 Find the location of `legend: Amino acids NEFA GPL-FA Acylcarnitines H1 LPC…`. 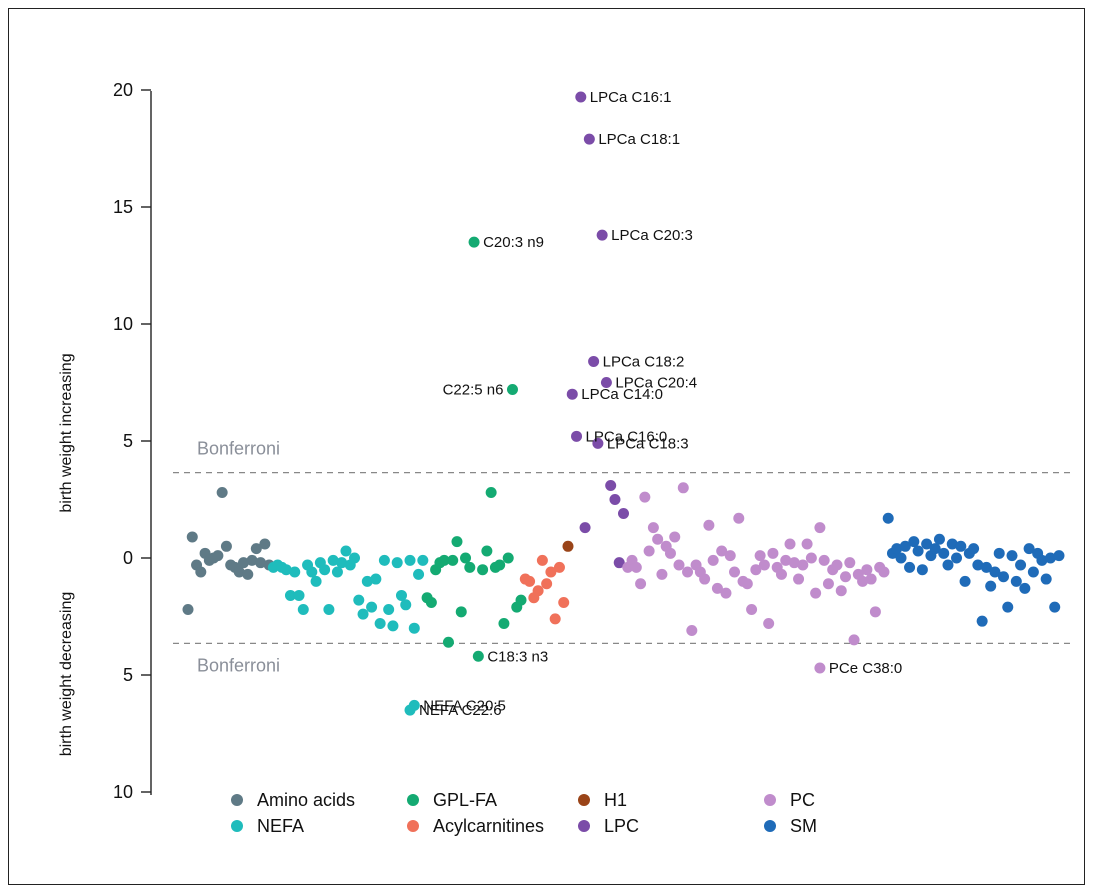

legend: Amino acids NEFA GPL-FA Acylcarnitines H1 LPC… is located at coordinates (524, 813).